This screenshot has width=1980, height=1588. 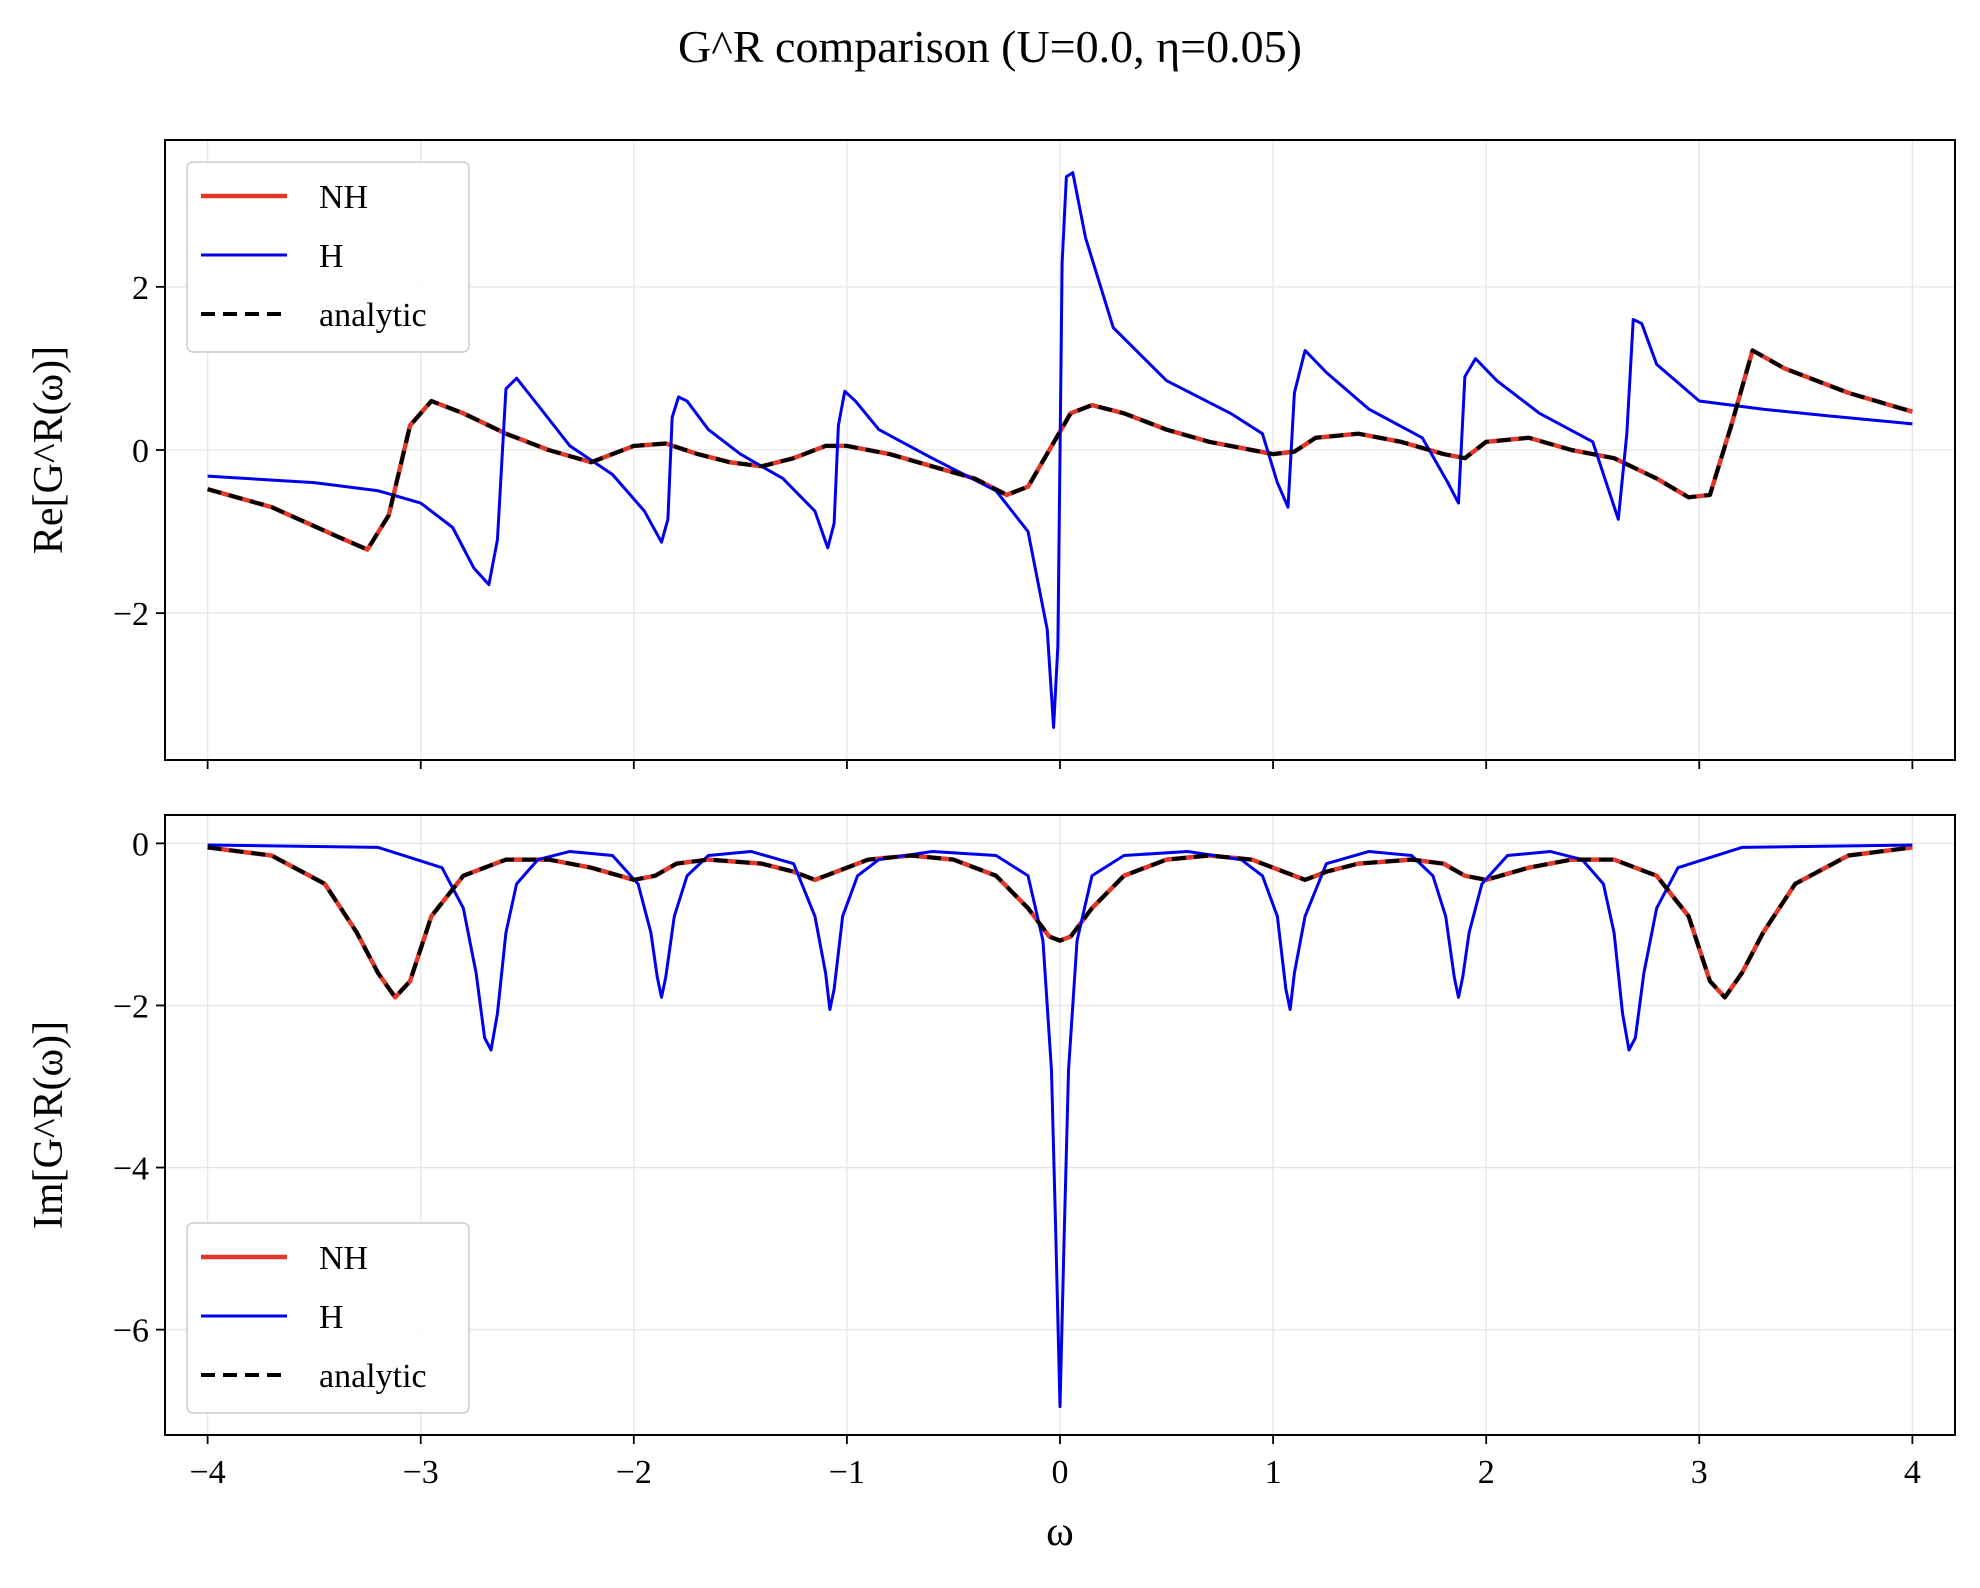 I want to click on top-y-tick-label: 2, so click(x=140, y=288).